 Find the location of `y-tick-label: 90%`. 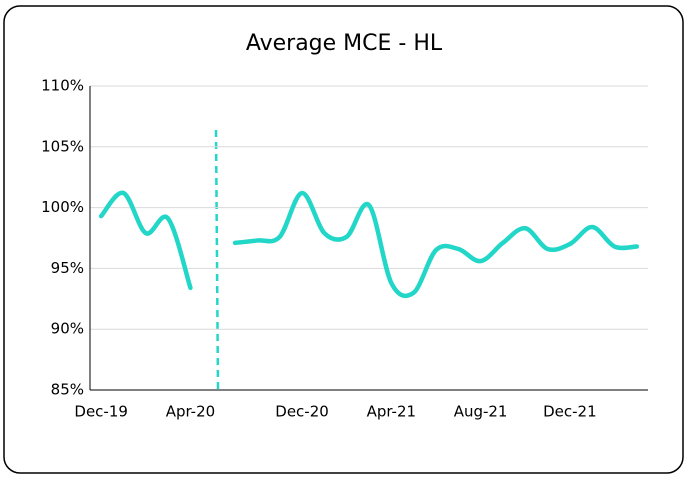

y-tick-label: 90% is located at coordinates (67, 329).